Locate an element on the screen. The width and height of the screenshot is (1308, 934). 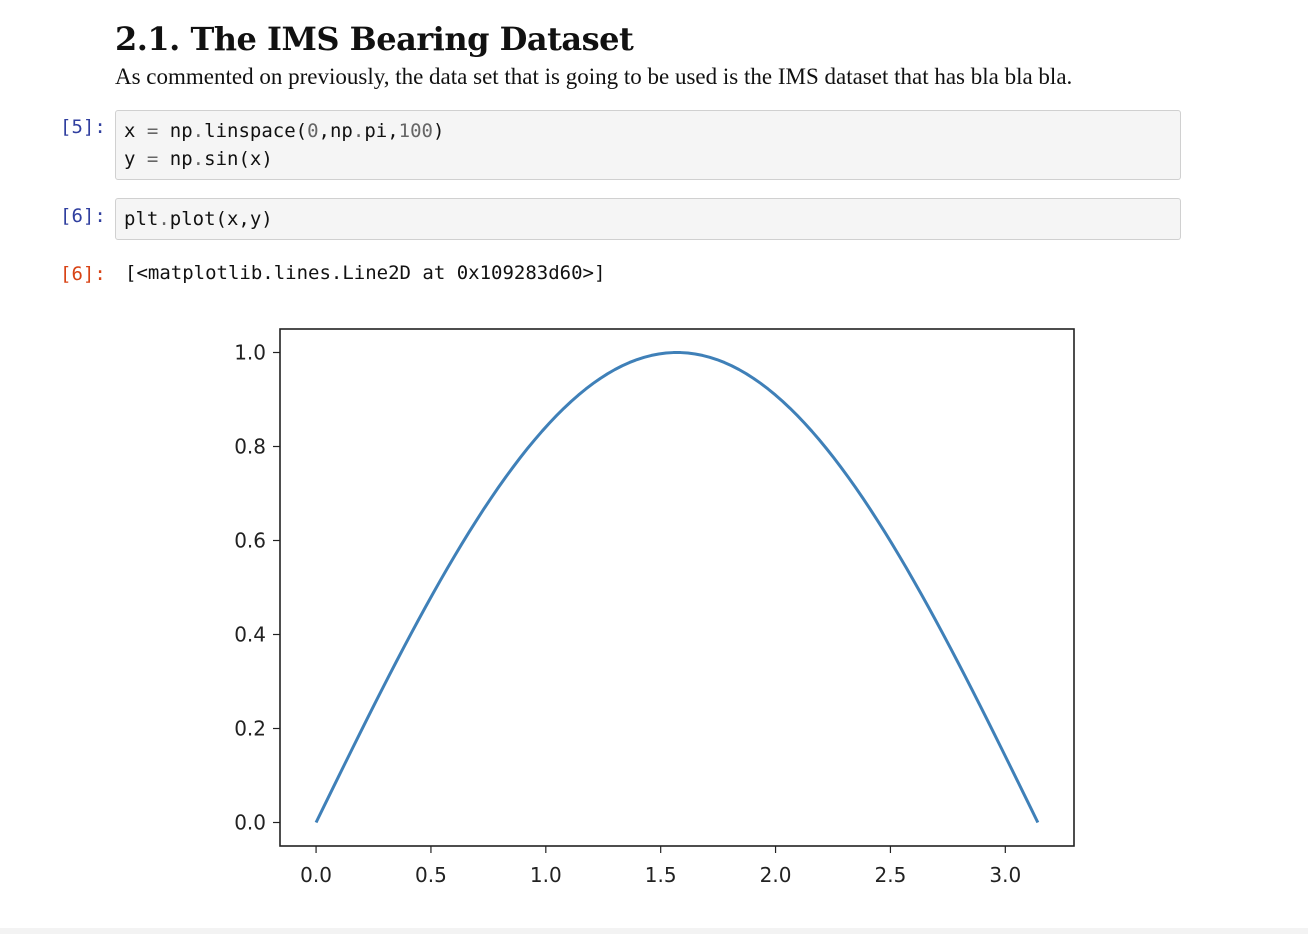
output-prompt-6: [6]: is located at coordinates (83, 274).